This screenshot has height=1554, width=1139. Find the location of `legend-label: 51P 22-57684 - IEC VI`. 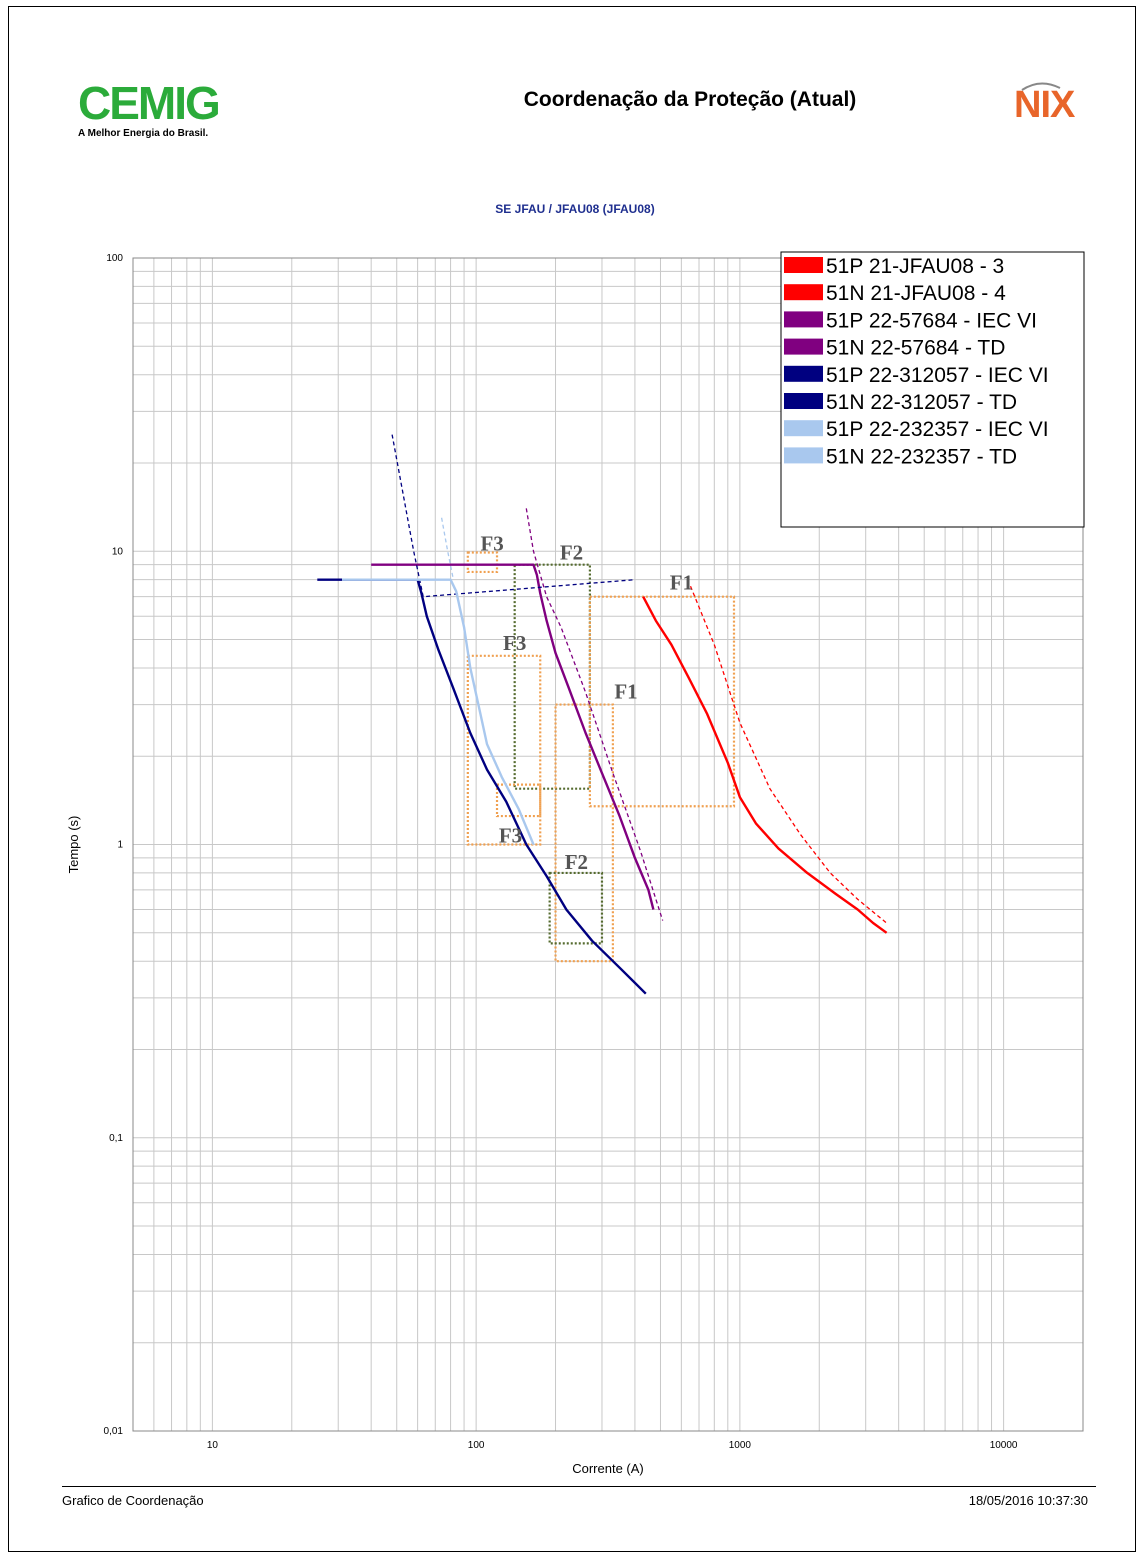

legend-label: 51P 22-57684 - IEC VI is located at coordinates (931, 320).